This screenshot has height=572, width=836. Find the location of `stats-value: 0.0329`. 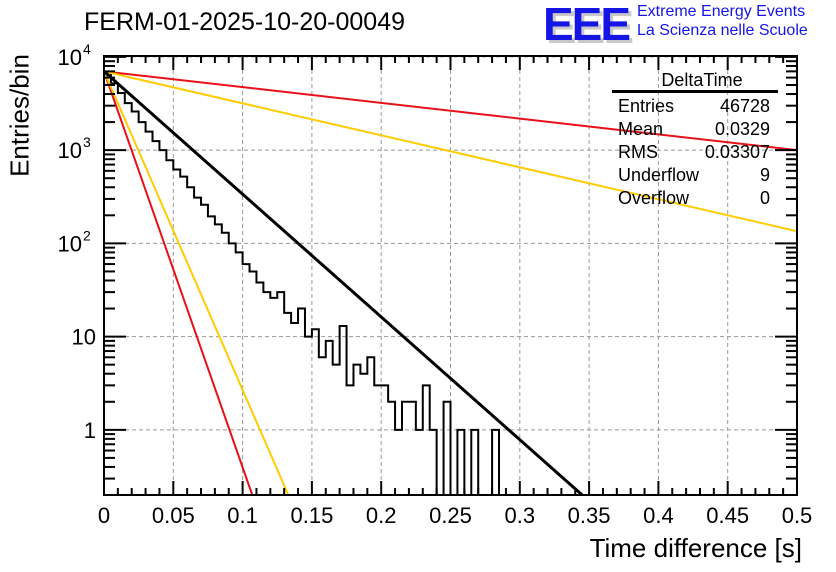

stats-value: 0.0329 is located at coordinates (742, 129).